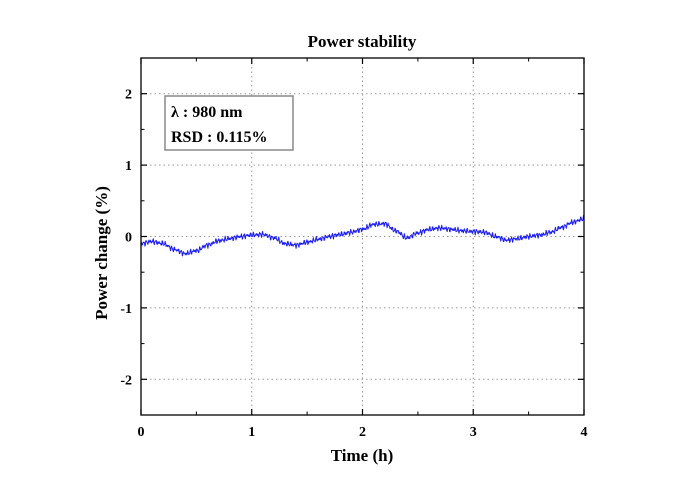 The image size is (700, 503). I want to click on y-tick-label: 1, so click(128, 166).